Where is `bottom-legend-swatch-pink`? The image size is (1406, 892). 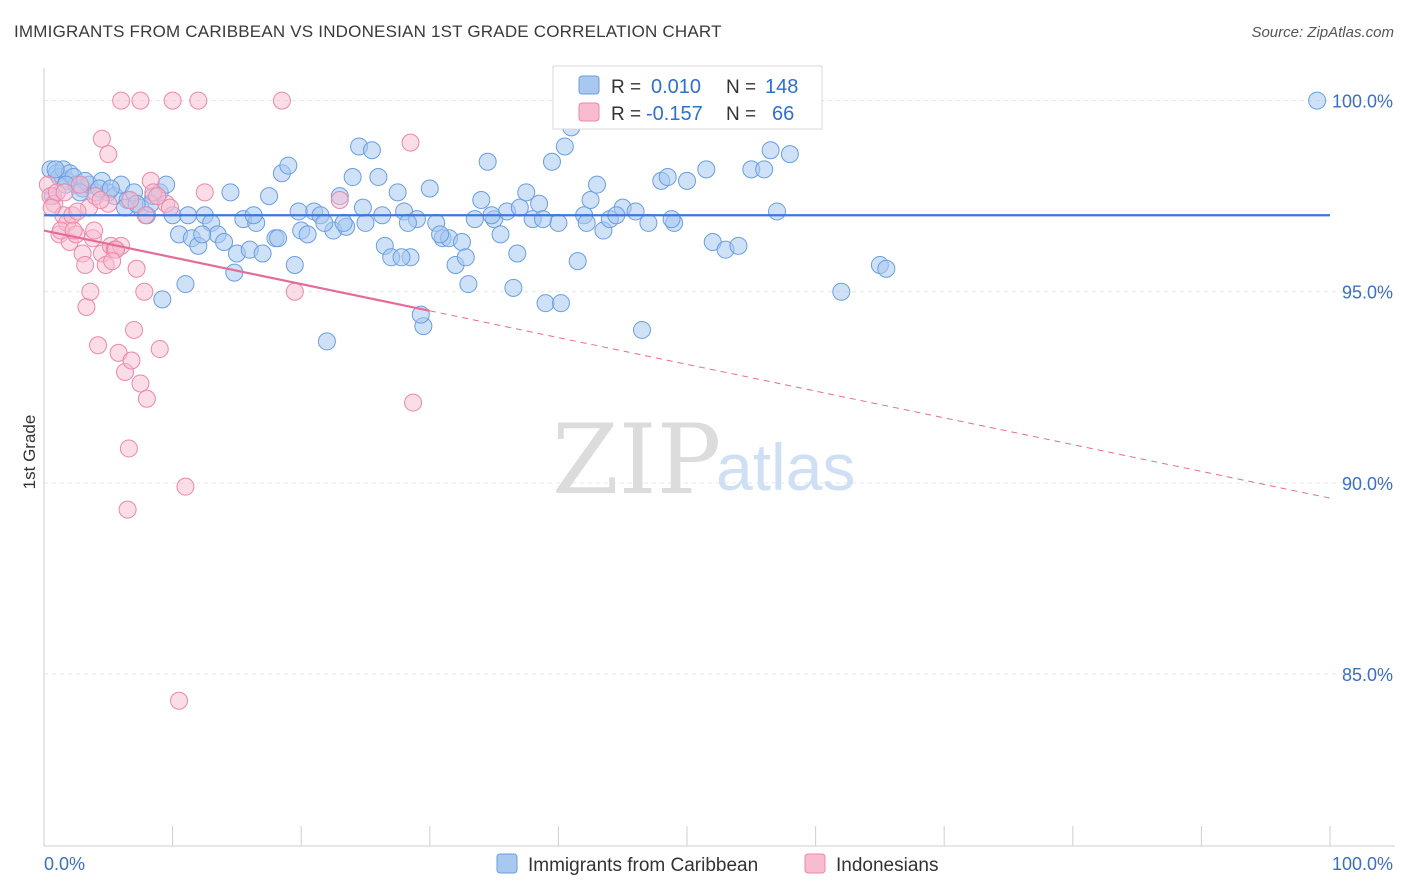 bottom-legend-swatch-pink is located at coordinates (815, 863).